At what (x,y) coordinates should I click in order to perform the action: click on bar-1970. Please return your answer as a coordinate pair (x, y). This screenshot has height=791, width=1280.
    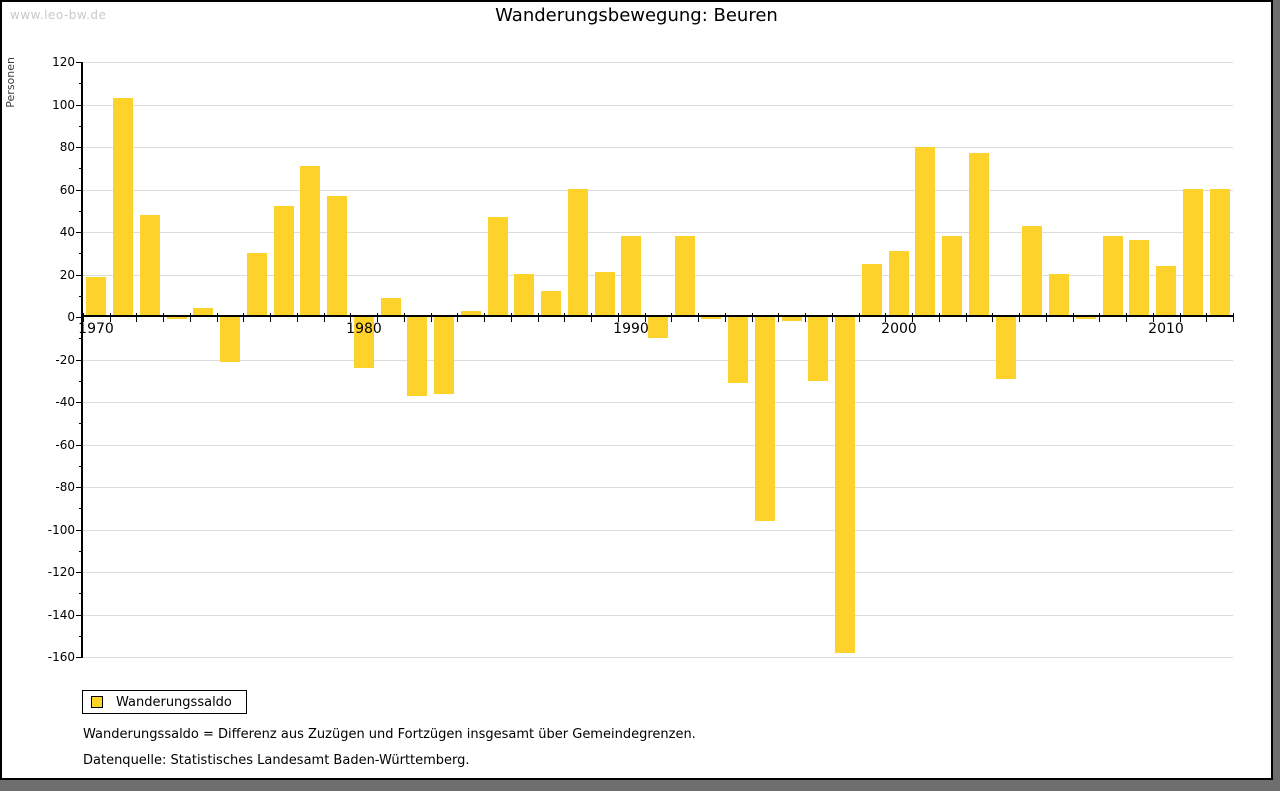
    Looking at the image, I should click on (96, 297).